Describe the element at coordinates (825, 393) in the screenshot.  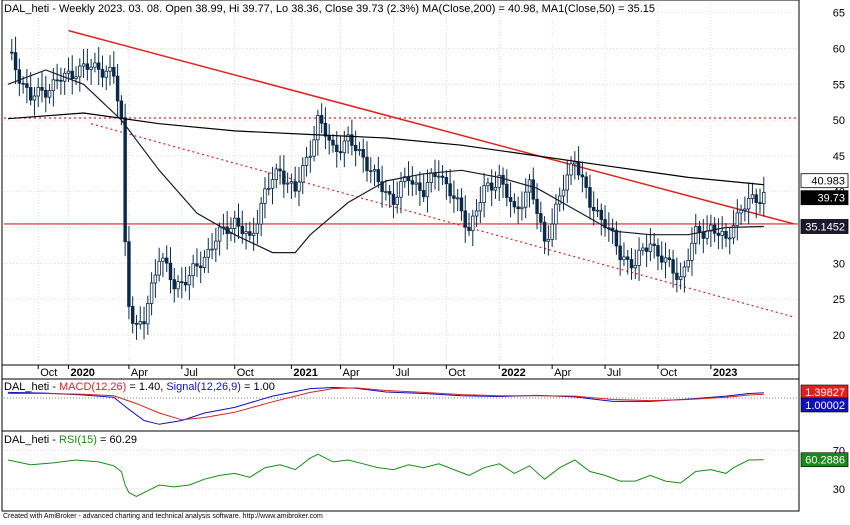
I see `macd-tag-1.39827: 1.39827` at that location.